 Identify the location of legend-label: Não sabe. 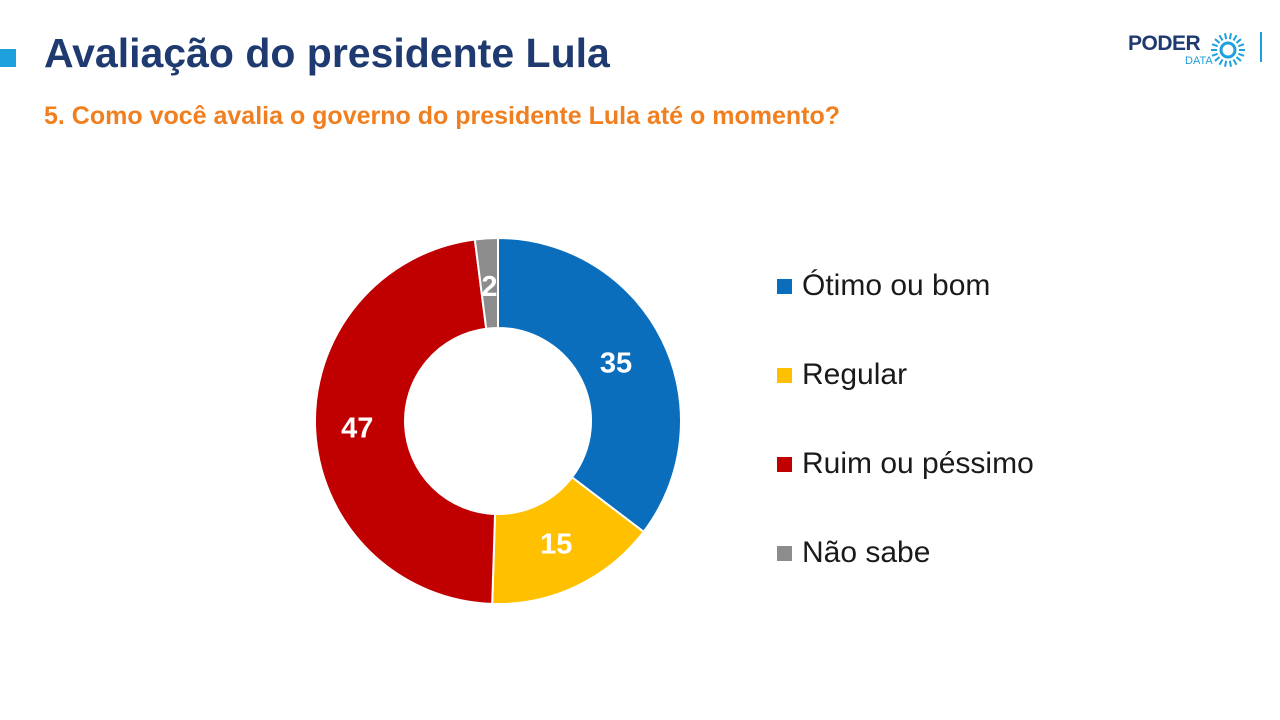
(866, 552).